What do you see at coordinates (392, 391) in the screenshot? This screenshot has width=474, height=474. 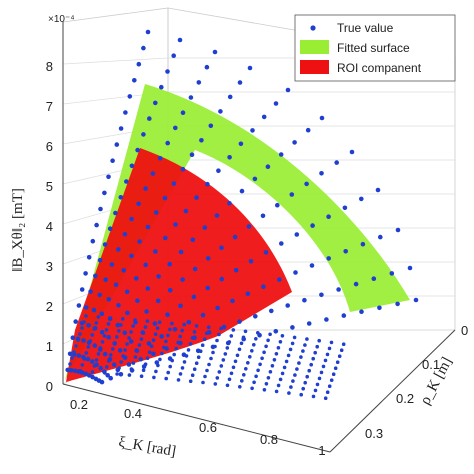 I see `y-axis-line` at bounding box center [392, 391].